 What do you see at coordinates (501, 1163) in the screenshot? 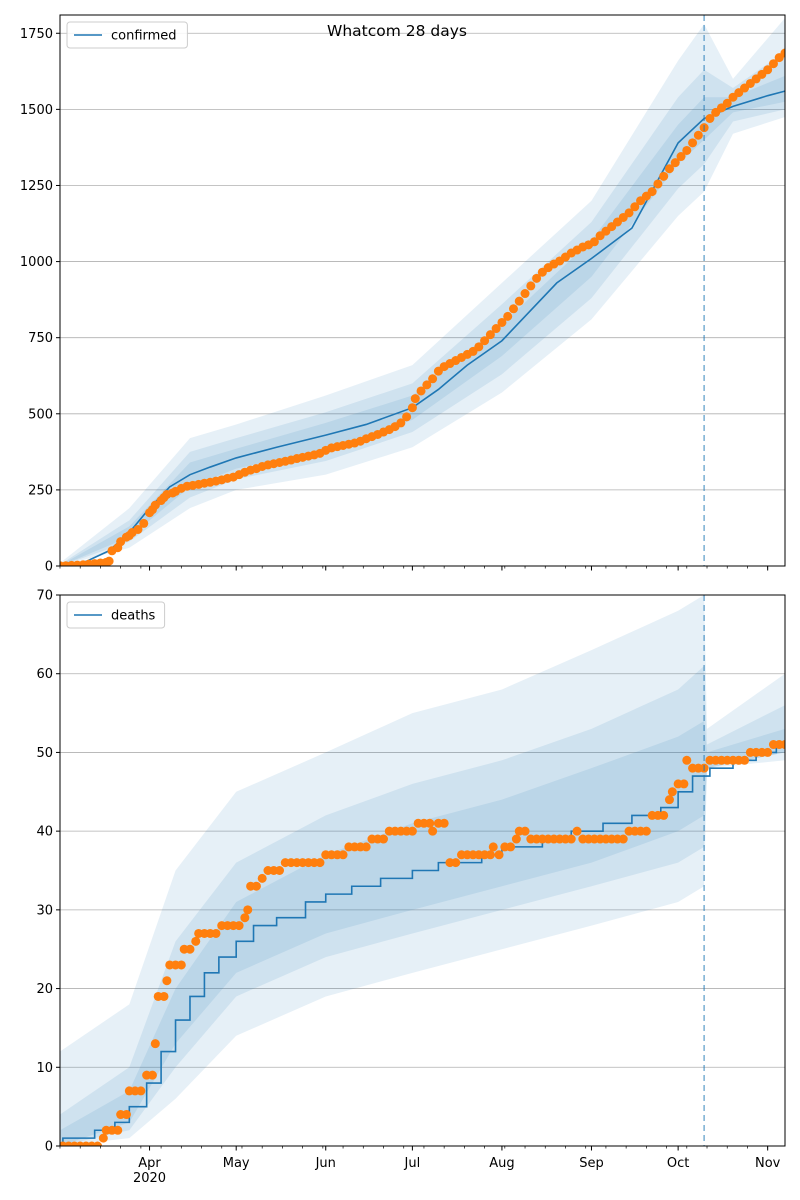
I see `x-tick-label: Aug` at bounding box center [501, 1163].